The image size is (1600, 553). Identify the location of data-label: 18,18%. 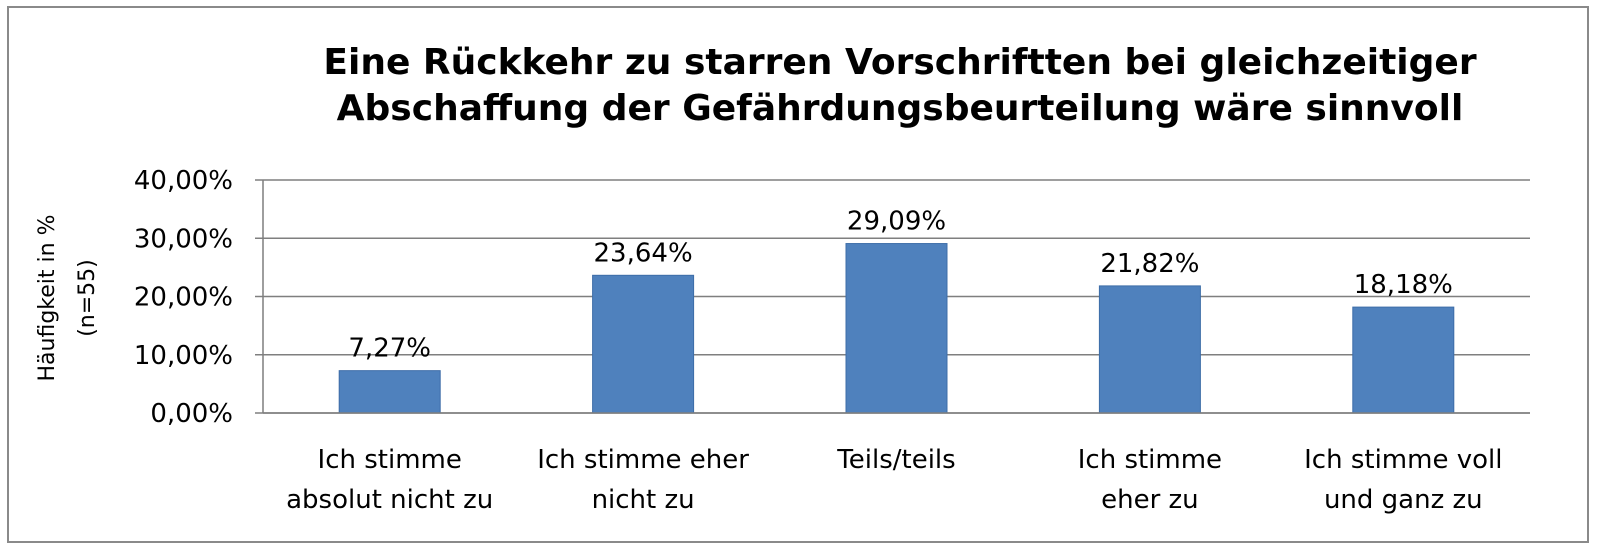
(1403, 285).